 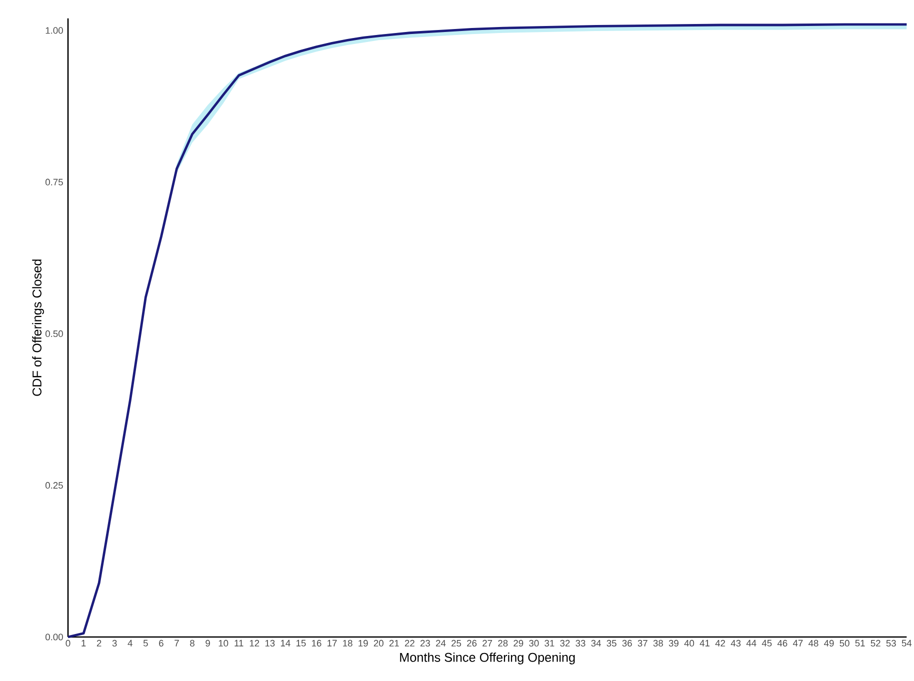 What do you see at coordinates (130, 643) in the screenshot?
I see `x-tick-label: 4` at bounding box center [130, 643].